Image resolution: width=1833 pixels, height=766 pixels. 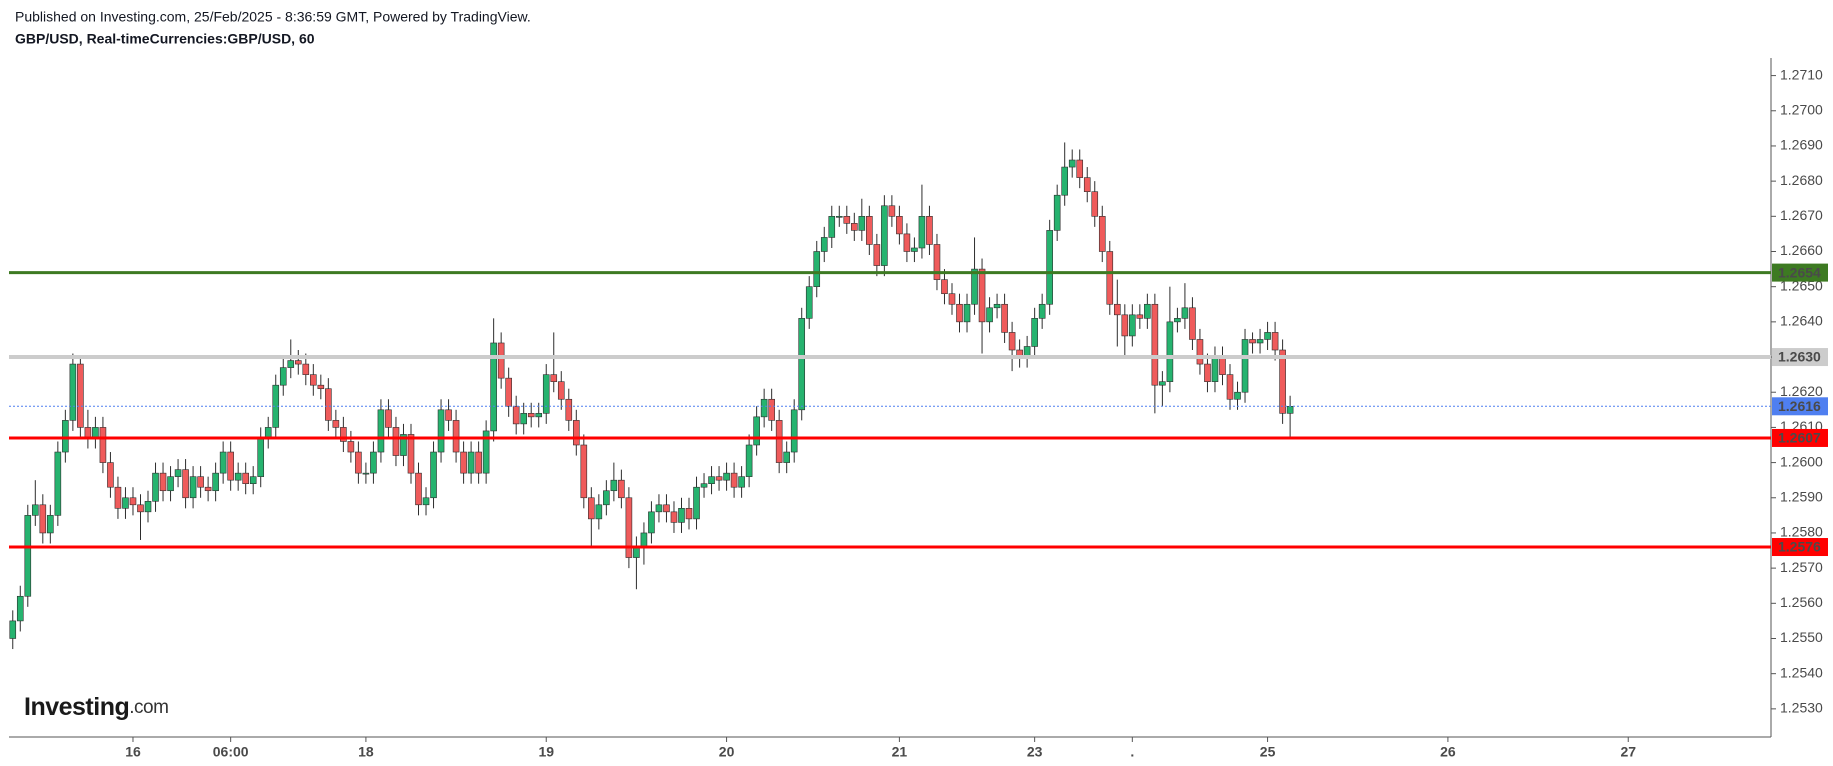 I want to click on level-label: 1.2630, so click(x=1799, y=357).